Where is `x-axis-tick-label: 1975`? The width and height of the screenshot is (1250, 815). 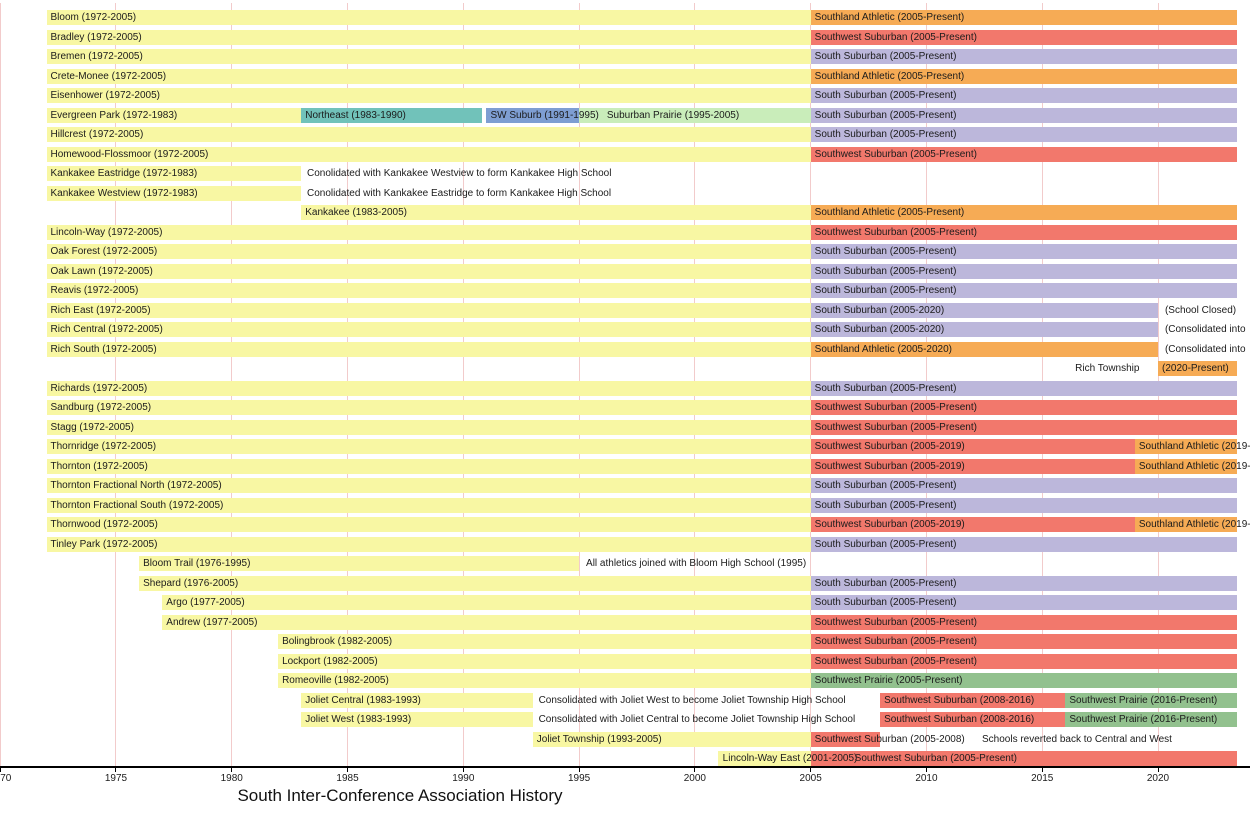 x-axis-tick-label: 1975 is located at coordinates (116, 778).